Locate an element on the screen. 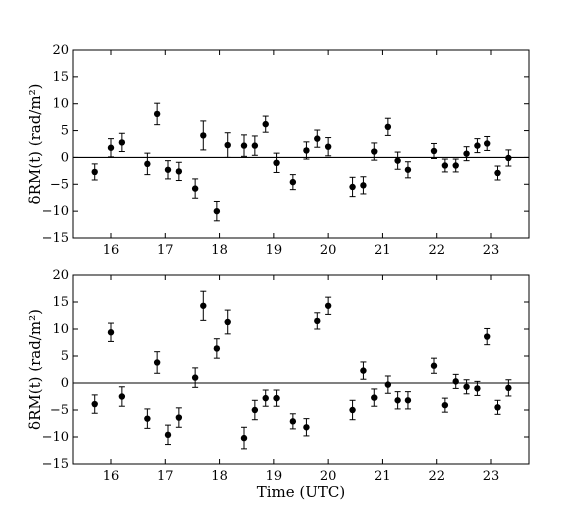 This screenshot has height=516, width=588. x-tick-label: 20 is located at coordinates (328, 476).